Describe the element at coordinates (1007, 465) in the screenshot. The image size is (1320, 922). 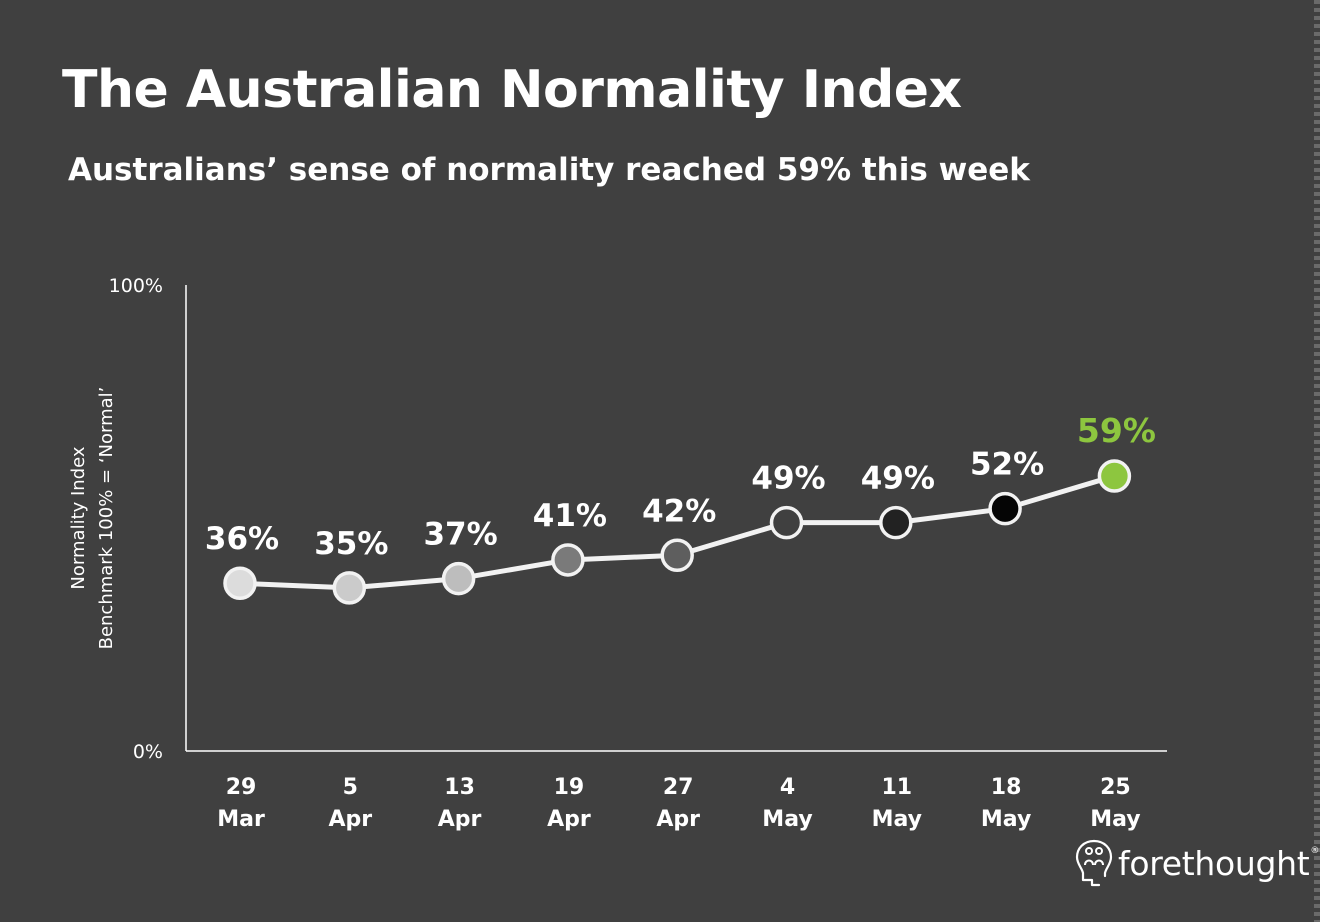
I see `data-label: 52%` at that location.